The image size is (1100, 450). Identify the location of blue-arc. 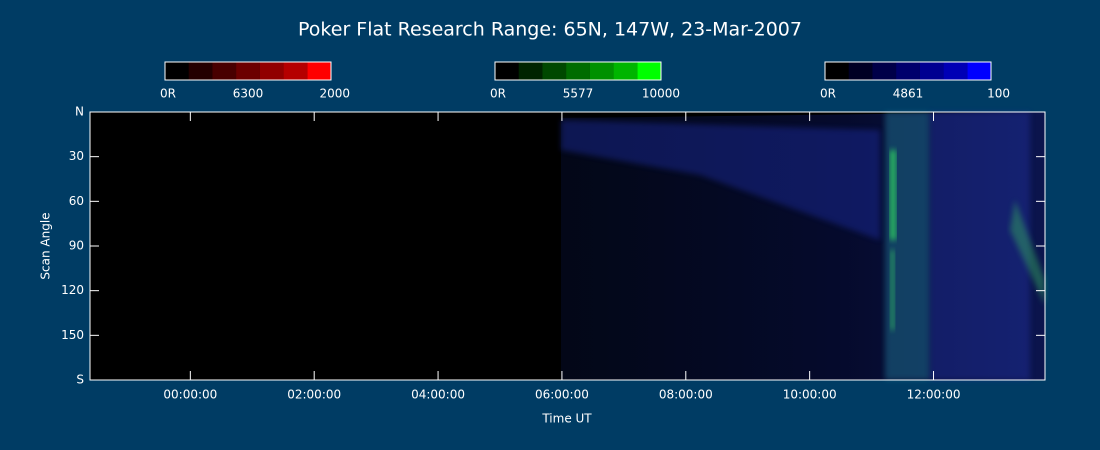
(720, 180).